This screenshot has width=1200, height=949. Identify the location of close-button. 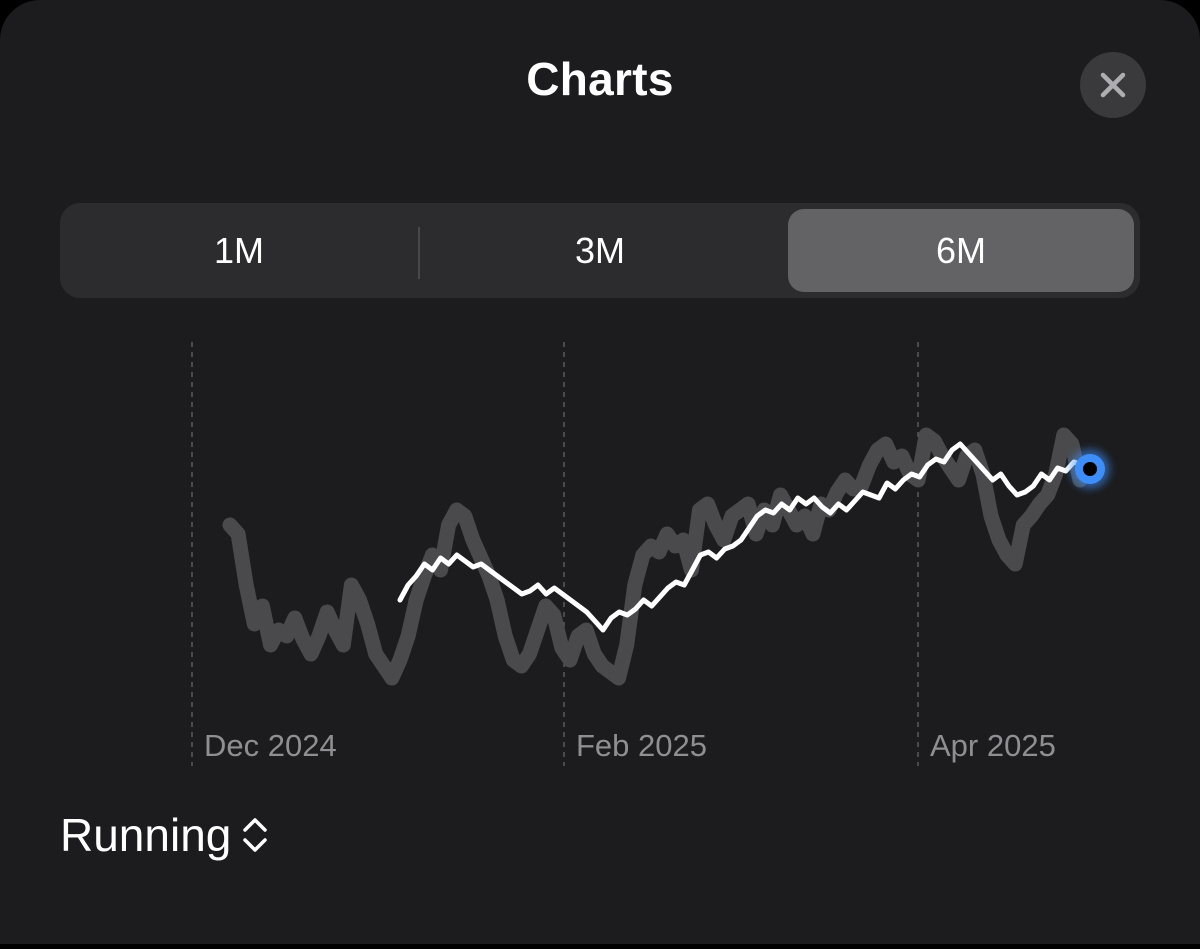
(1113, 85).